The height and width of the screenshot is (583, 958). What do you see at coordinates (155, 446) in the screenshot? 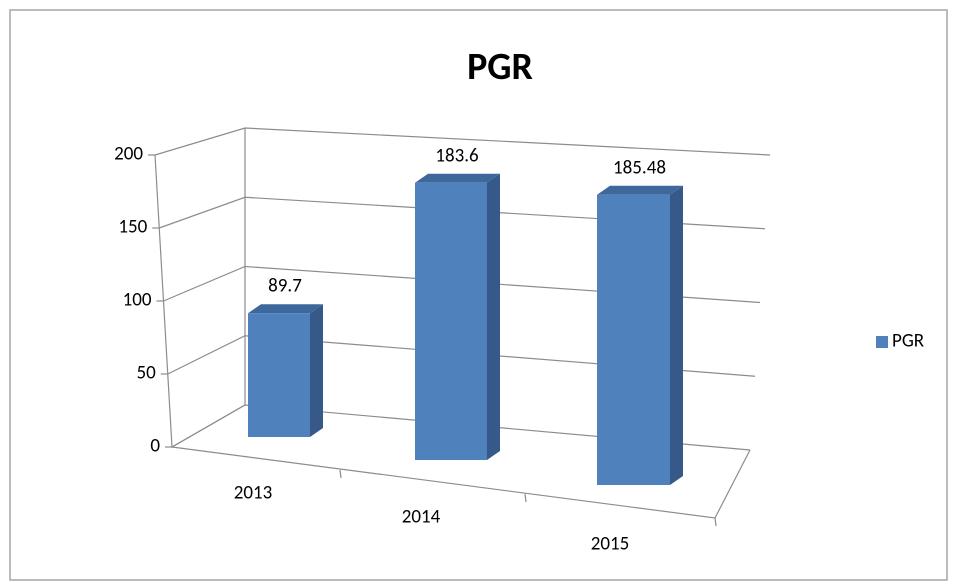
I see `y-tick-label: 0` at bounding box center [155, 446].